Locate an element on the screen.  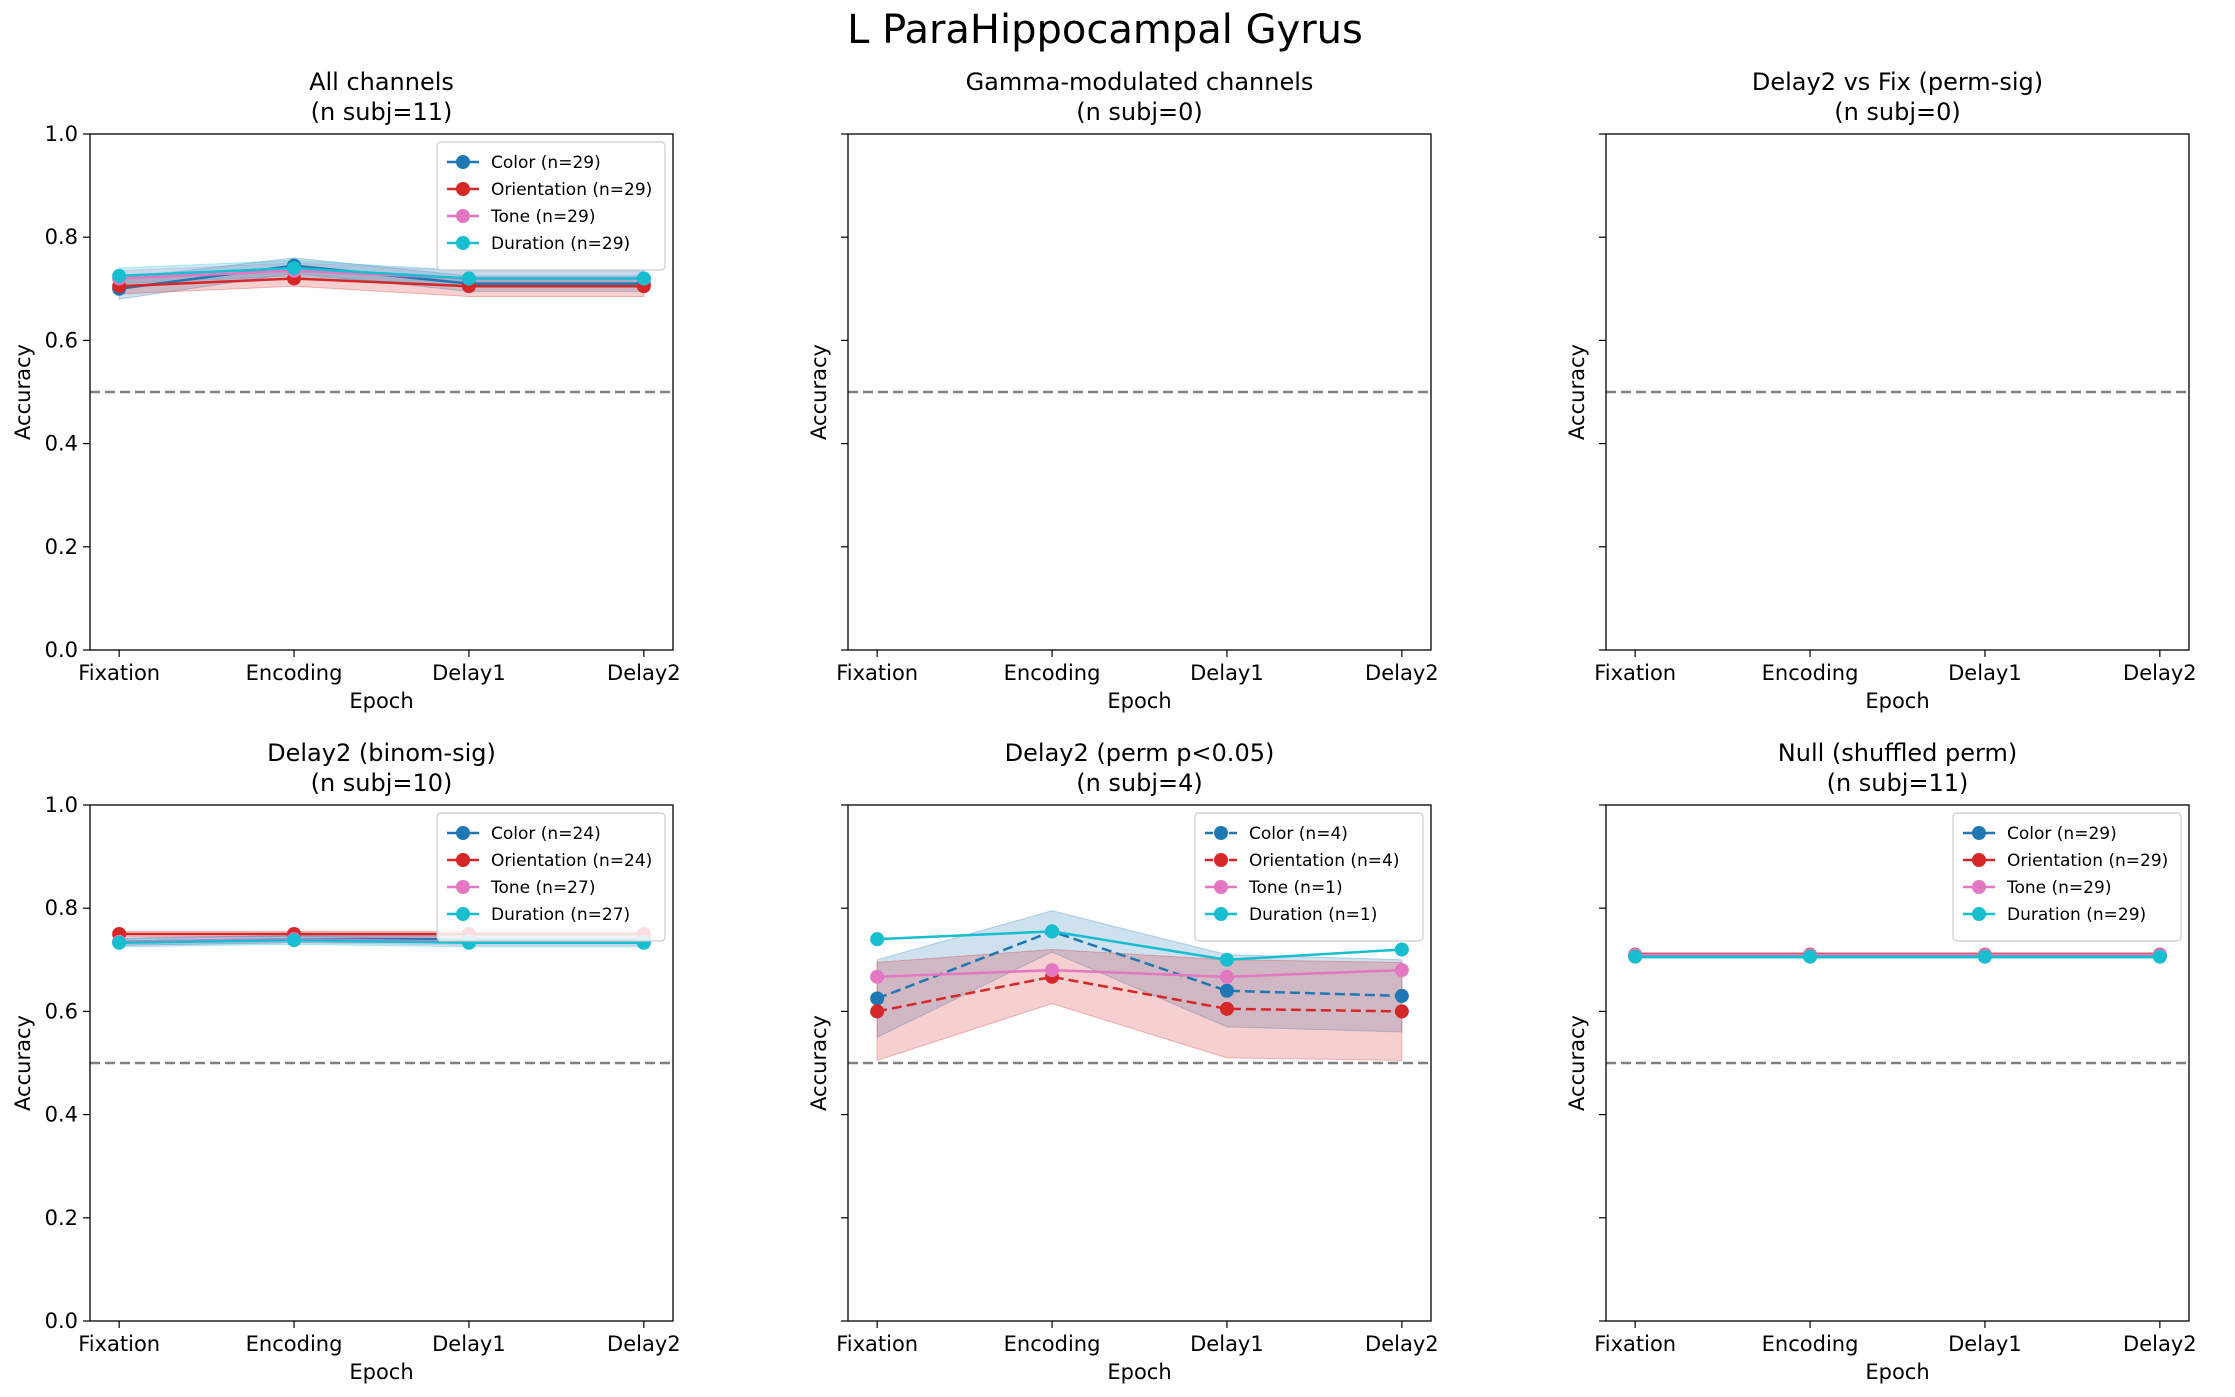
subplot-subtitle: (n subj=10) is located at coordinates (382, 783).